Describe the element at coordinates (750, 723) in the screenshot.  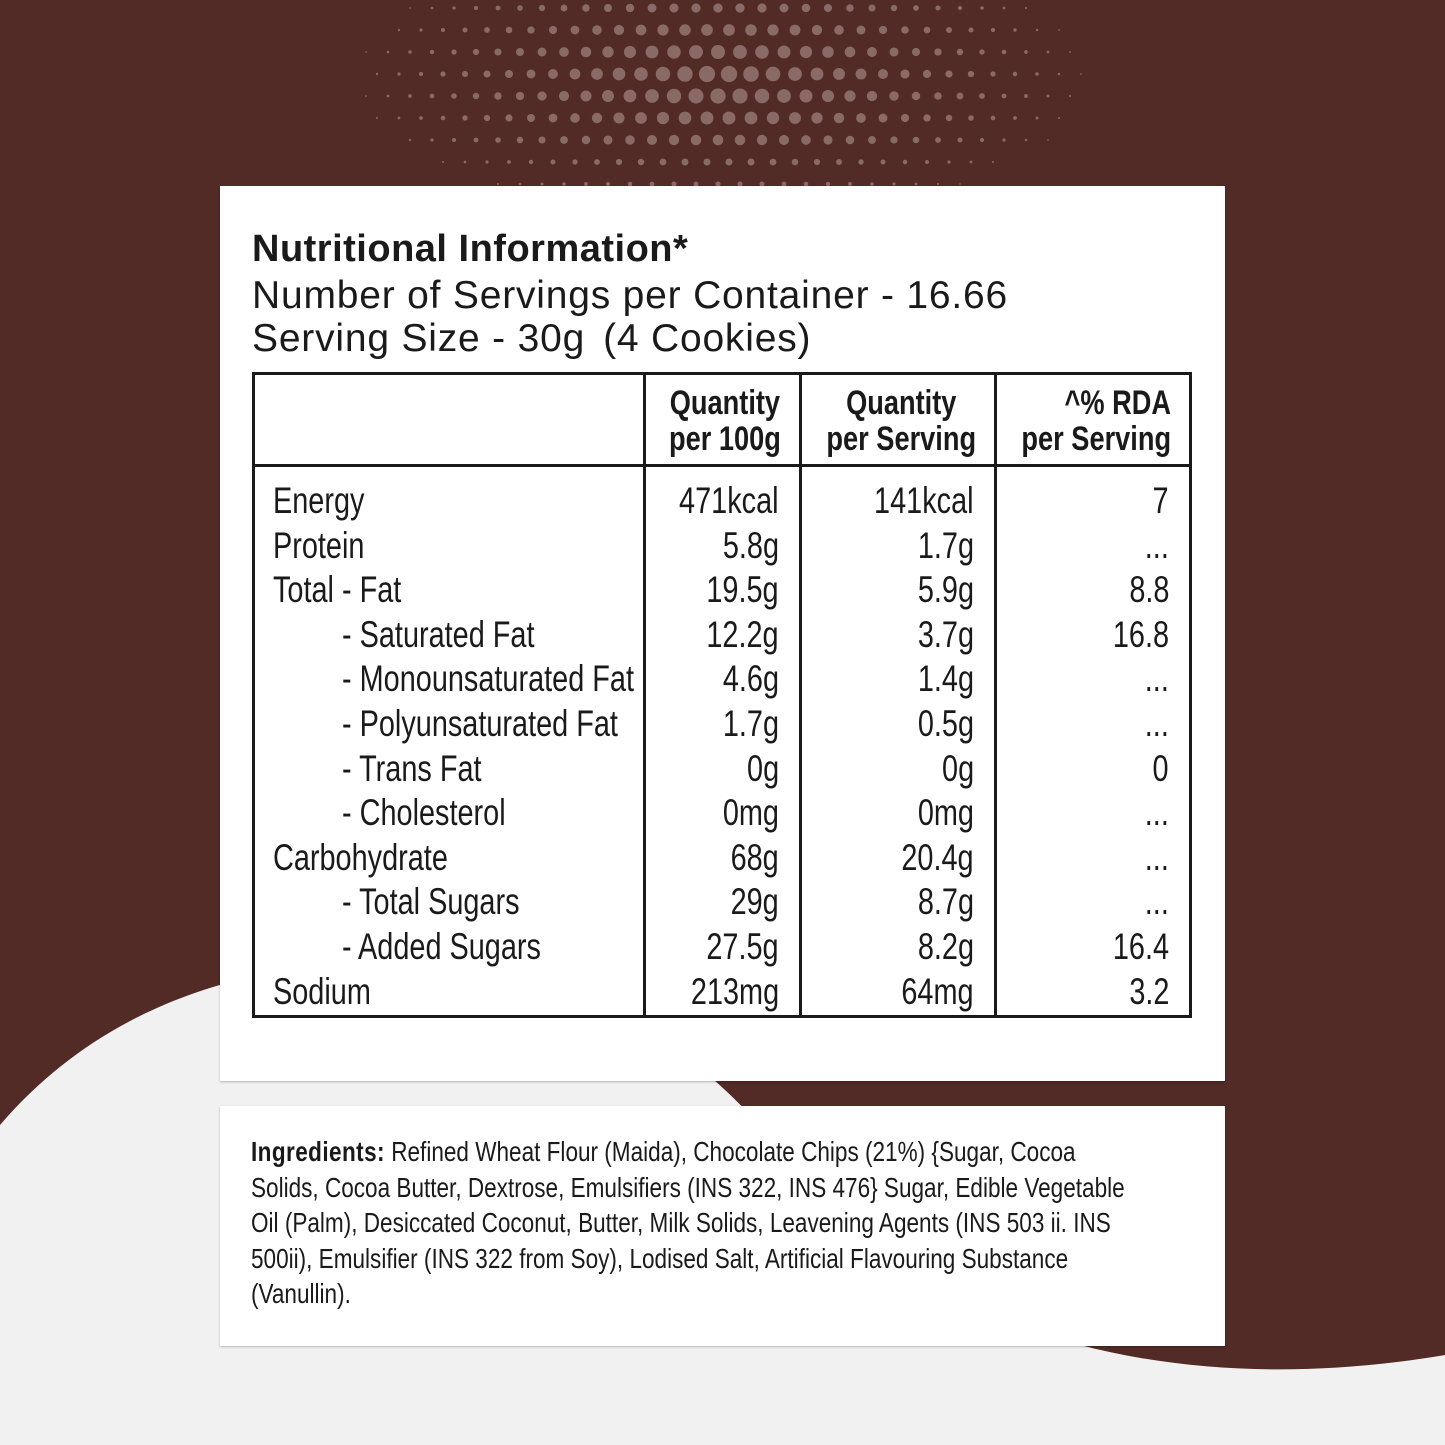
I see `value-per-100g: 1.7g` at that location.